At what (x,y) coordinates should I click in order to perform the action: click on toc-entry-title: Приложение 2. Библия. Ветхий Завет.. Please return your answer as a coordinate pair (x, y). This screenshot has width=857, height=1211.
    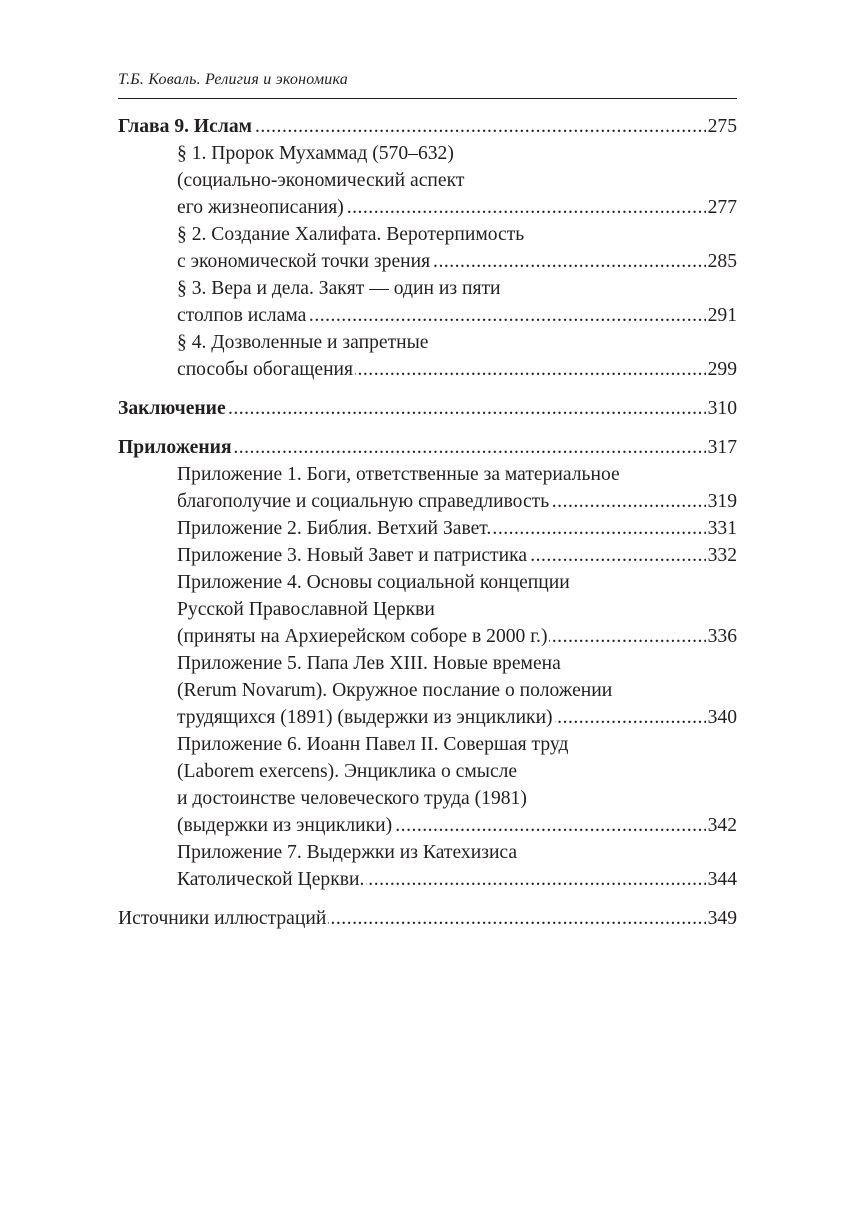
    Looking at the image, I should click on (334, 528).